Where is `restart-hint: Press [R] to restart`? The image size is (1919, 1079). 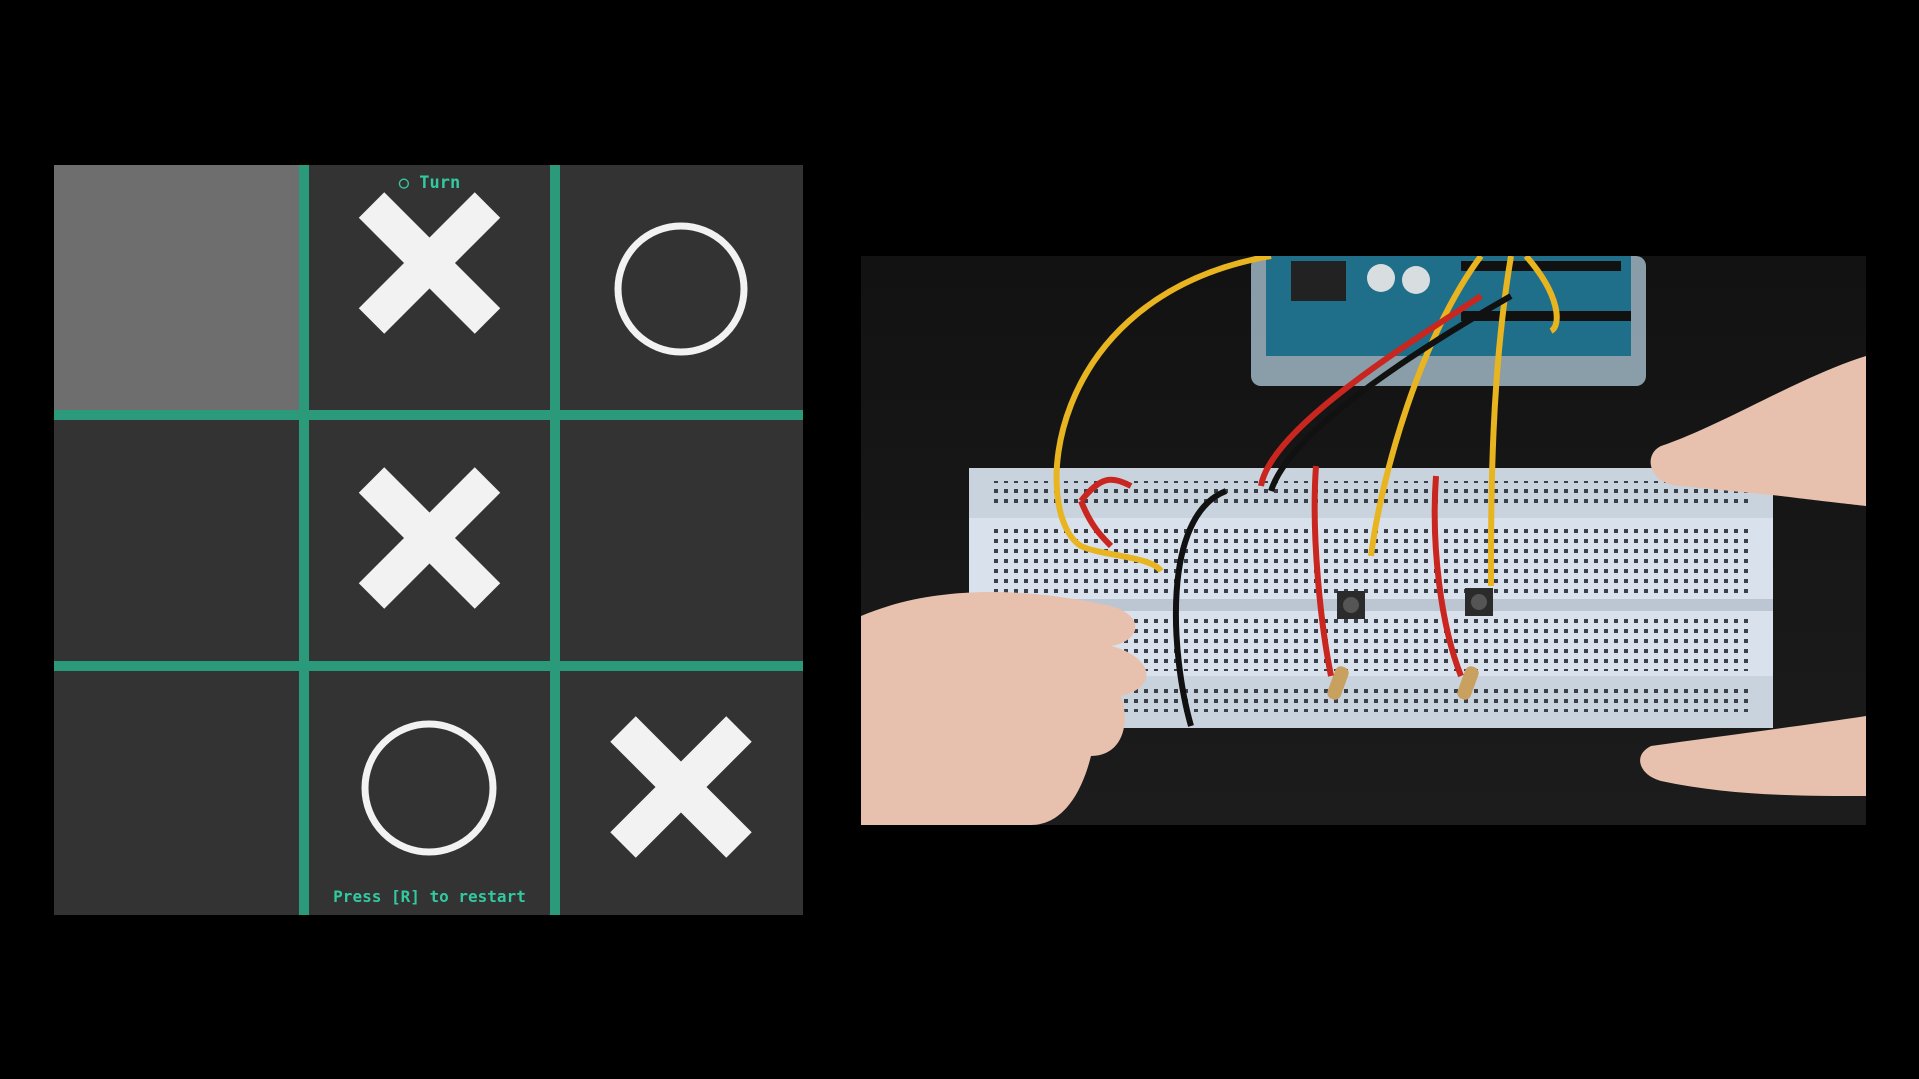 restart-hint: Press [R] to restart is located at coordinates (429, 896).